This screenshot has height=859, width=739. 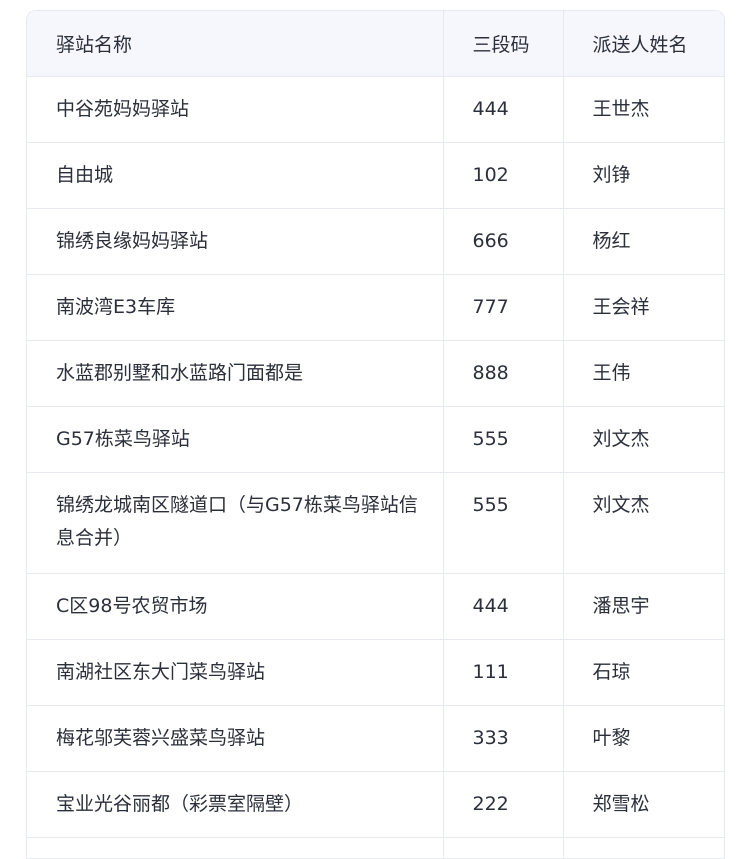 What do you see at coordinates (643, 175) in the screenshot?
I see `courier-cell: 刘铮` at bounding box center [643, 175].